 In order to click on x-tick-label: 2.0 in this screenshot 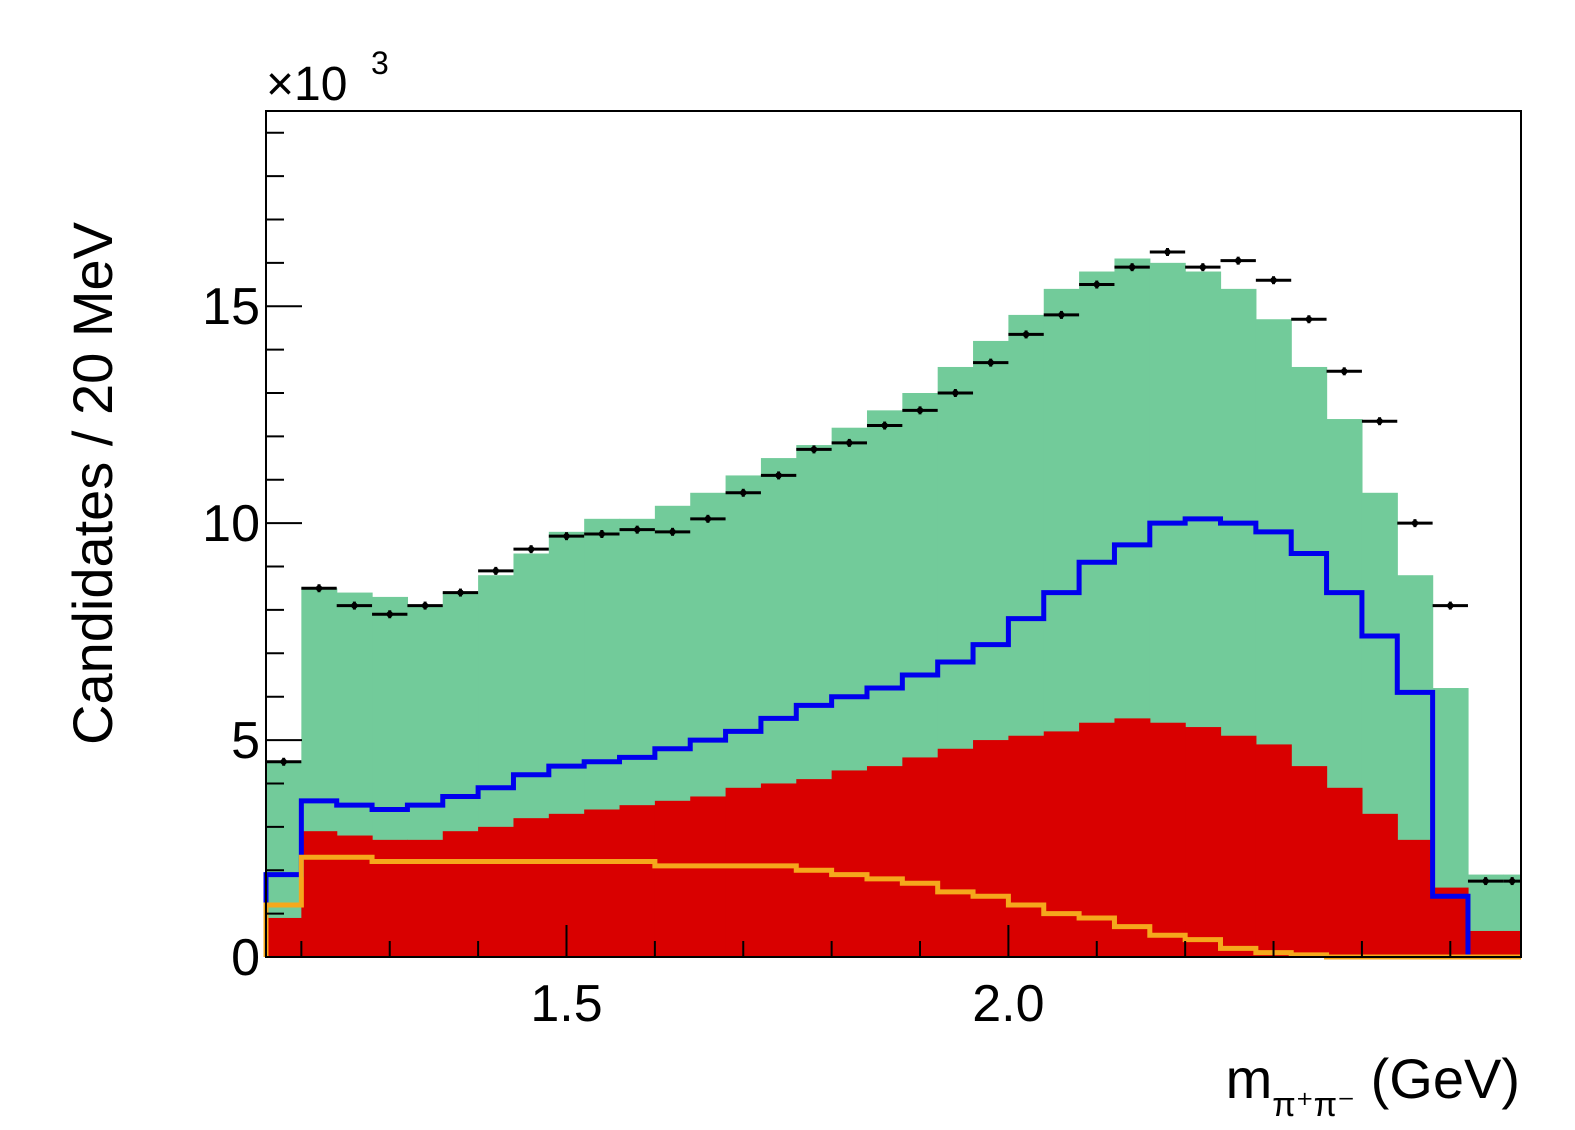, I will do `click(1008, 1004)`.